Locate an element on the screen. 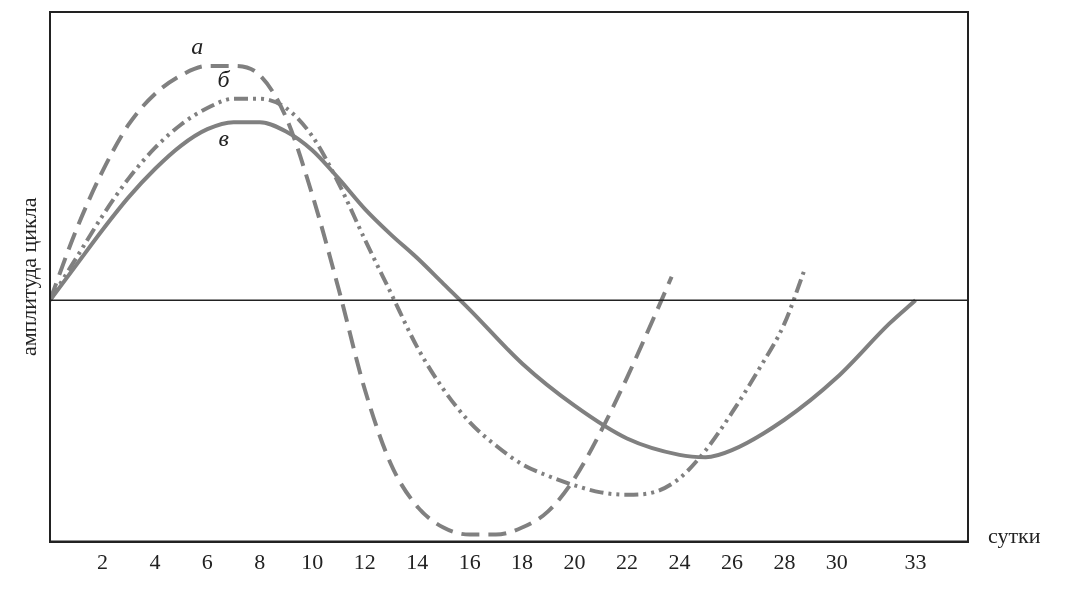 This screenshot has width=1087, height=596. x-tick-label: 12 is located at coordinates (364, 561).